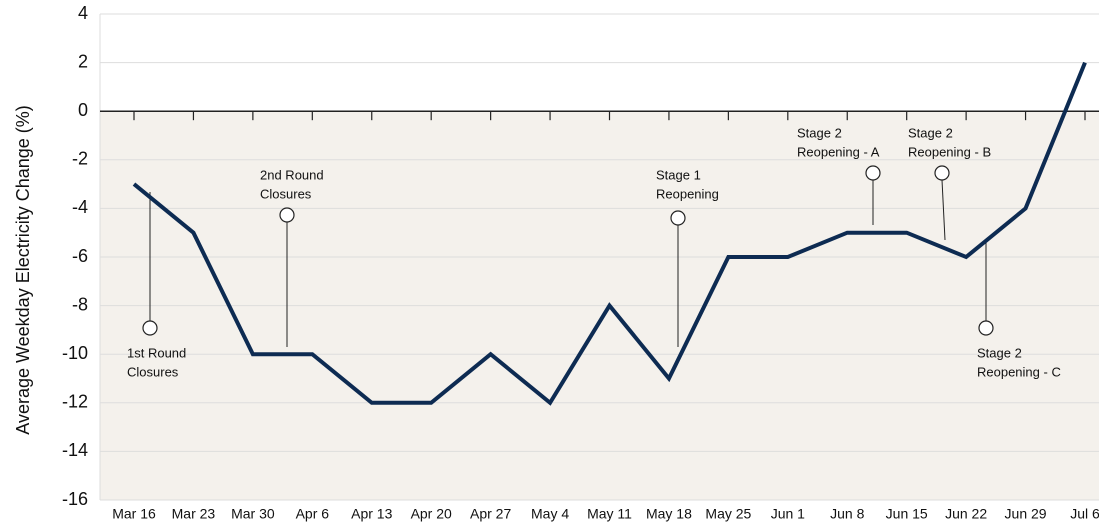 Image resolution: width=1099 pixels, height=525 pixels. I want to click on x-tick-label: May 4, so click(550, 514).